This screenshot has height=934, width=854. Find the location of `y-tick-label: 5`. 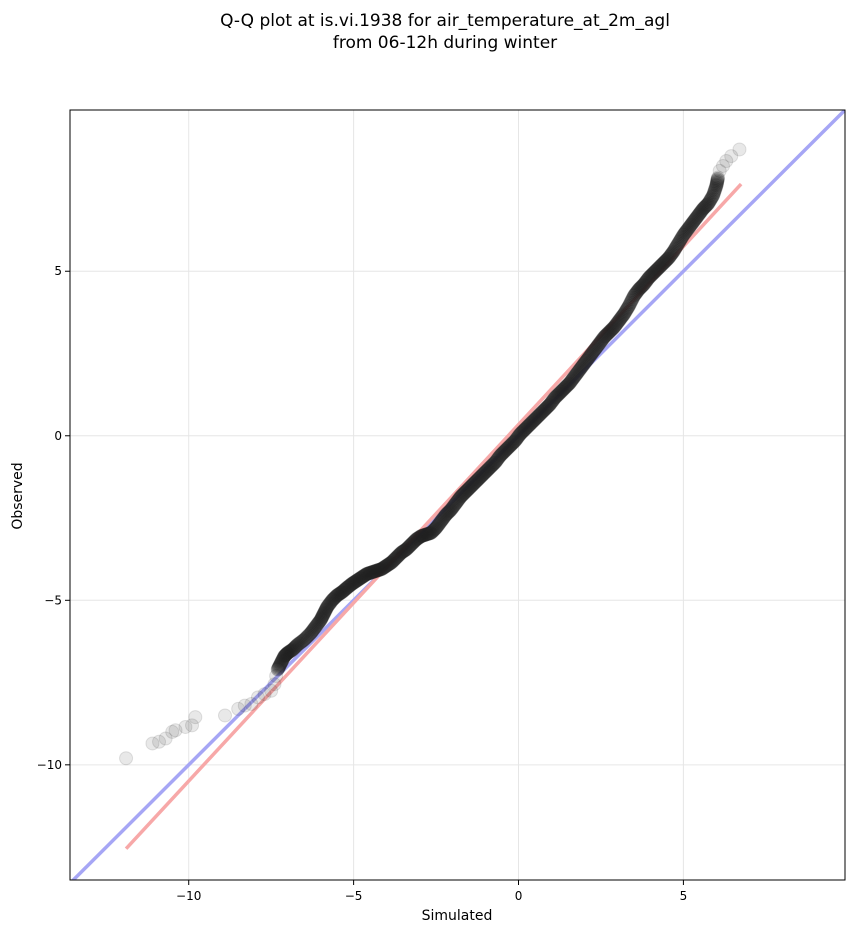

y-tick-label: 5 is located at coordinates (58, 271).